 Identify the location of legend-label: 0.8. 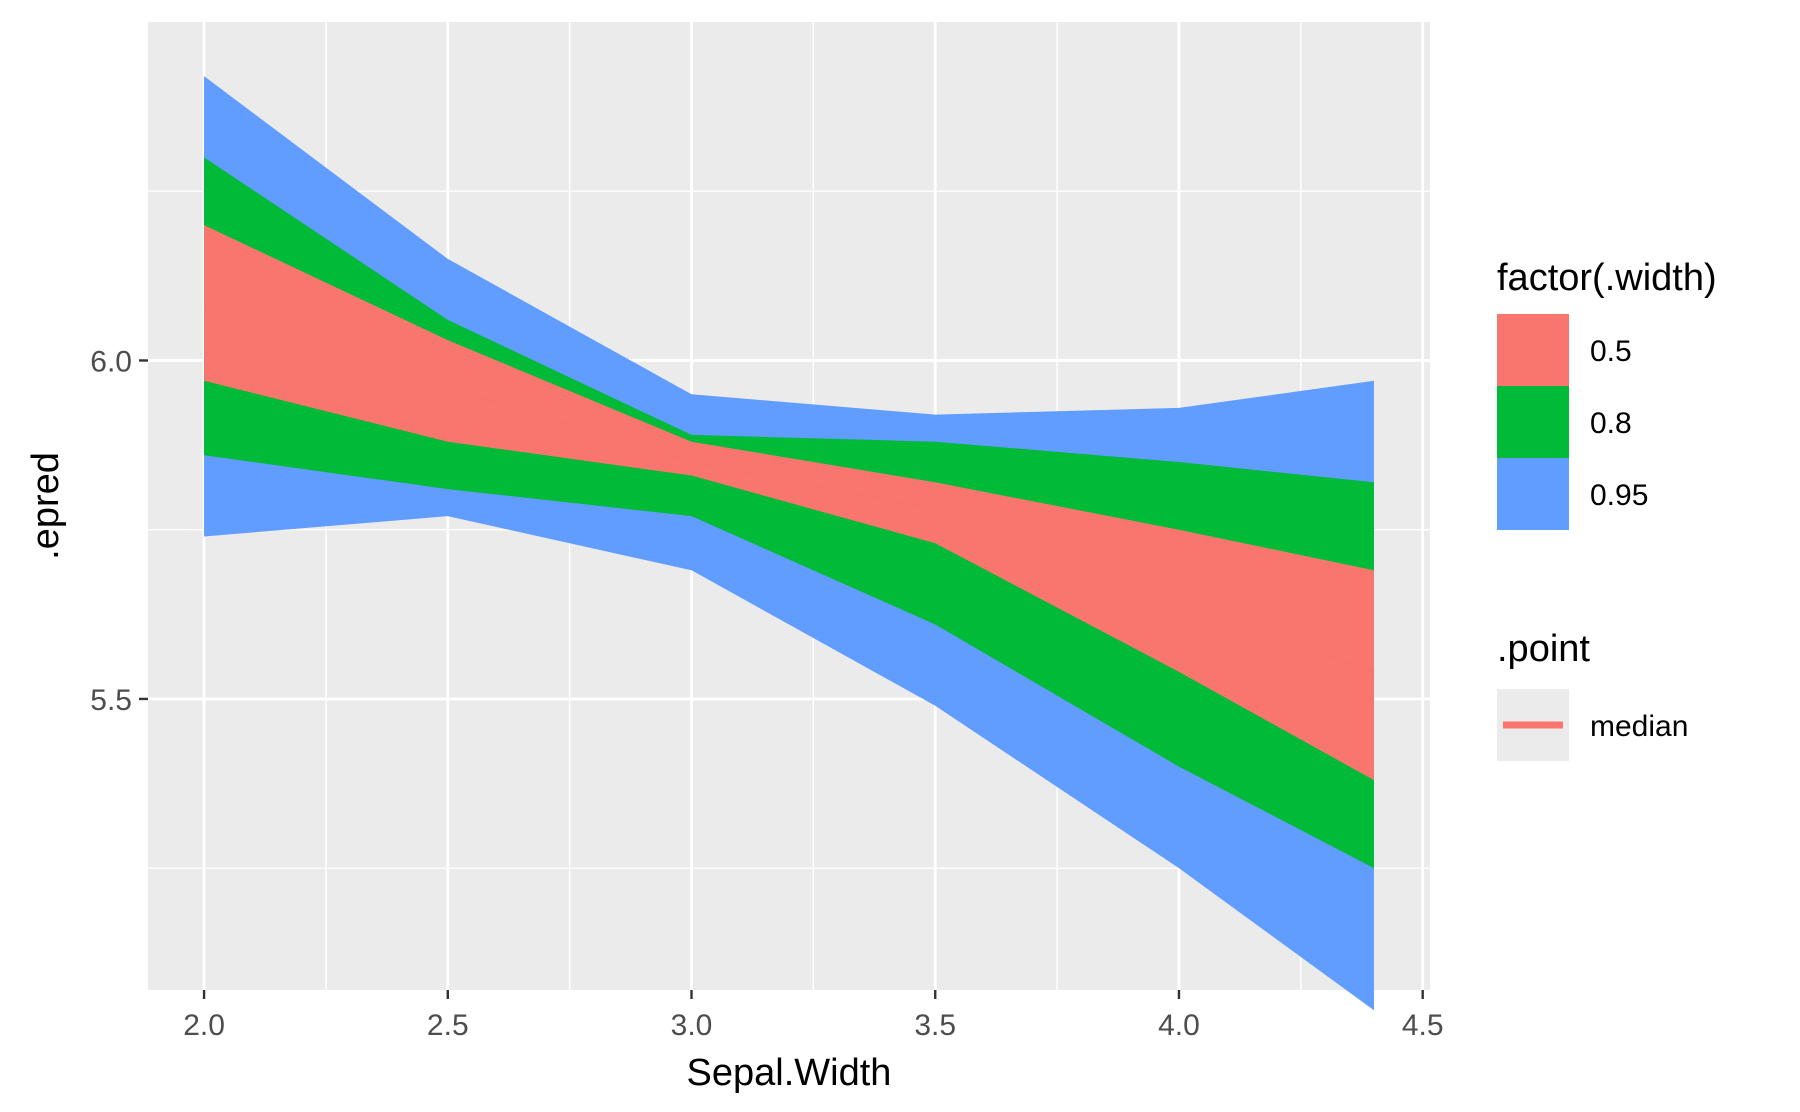
(1611, 423).